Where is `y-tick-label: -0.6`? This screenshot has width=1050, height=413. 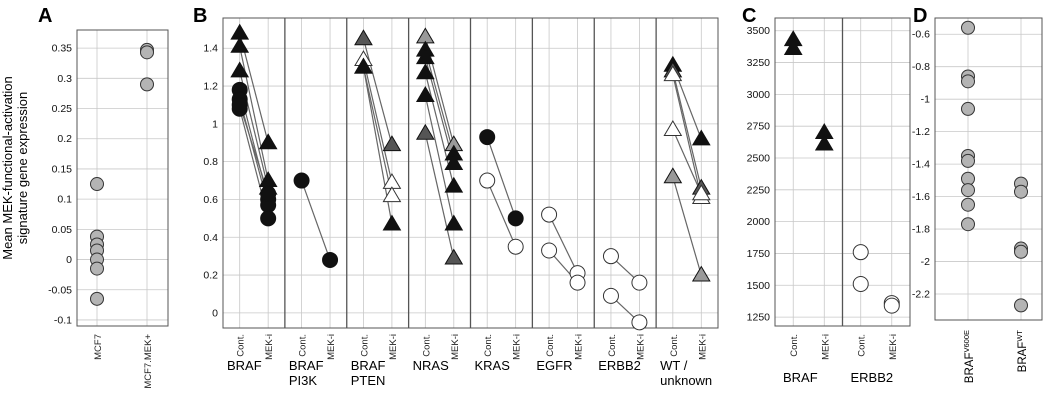 y-tick-label: -0.6 is located at coordinates (921, 35).